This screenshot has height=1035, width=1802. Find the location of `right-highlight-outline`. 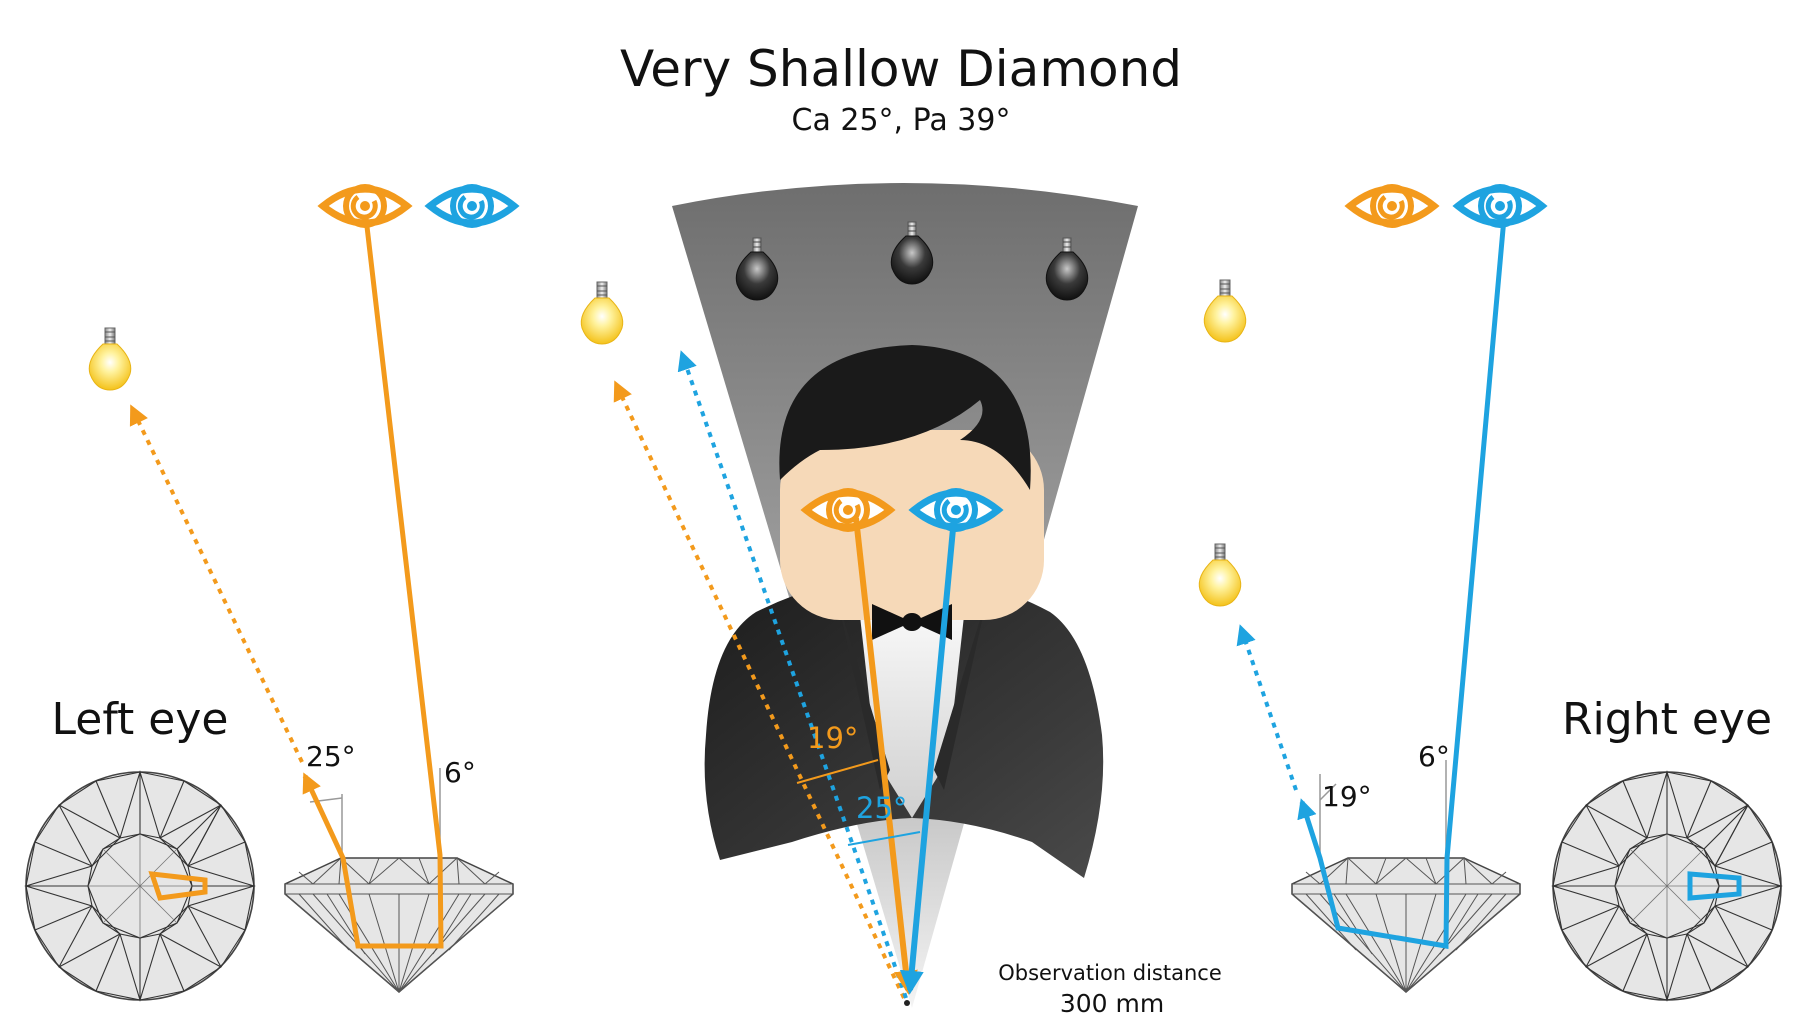

right-highlight-outline is located at coordinates (1714, 886).